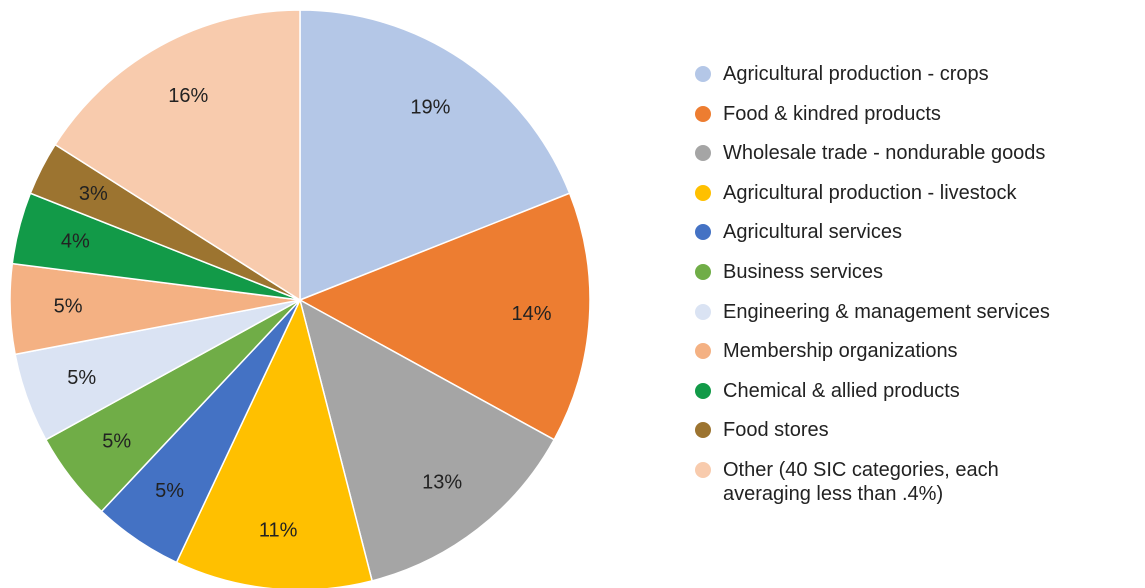 The height and width of the screenshot is (588, 1145). What do you see at coordinates (840, 351) in the screenshot?
I see `legend-label: Membership organizations` at bounding box center [840, 351].